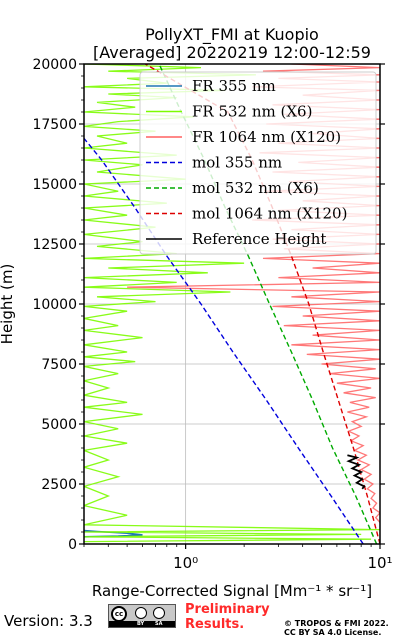 Image resolution: width=400 pixels, height=640 pixels. What do you see at coordinates (59, 485) in the screenshot?
I see `y-tick-label: 2500` at bounding box center [59, 485].